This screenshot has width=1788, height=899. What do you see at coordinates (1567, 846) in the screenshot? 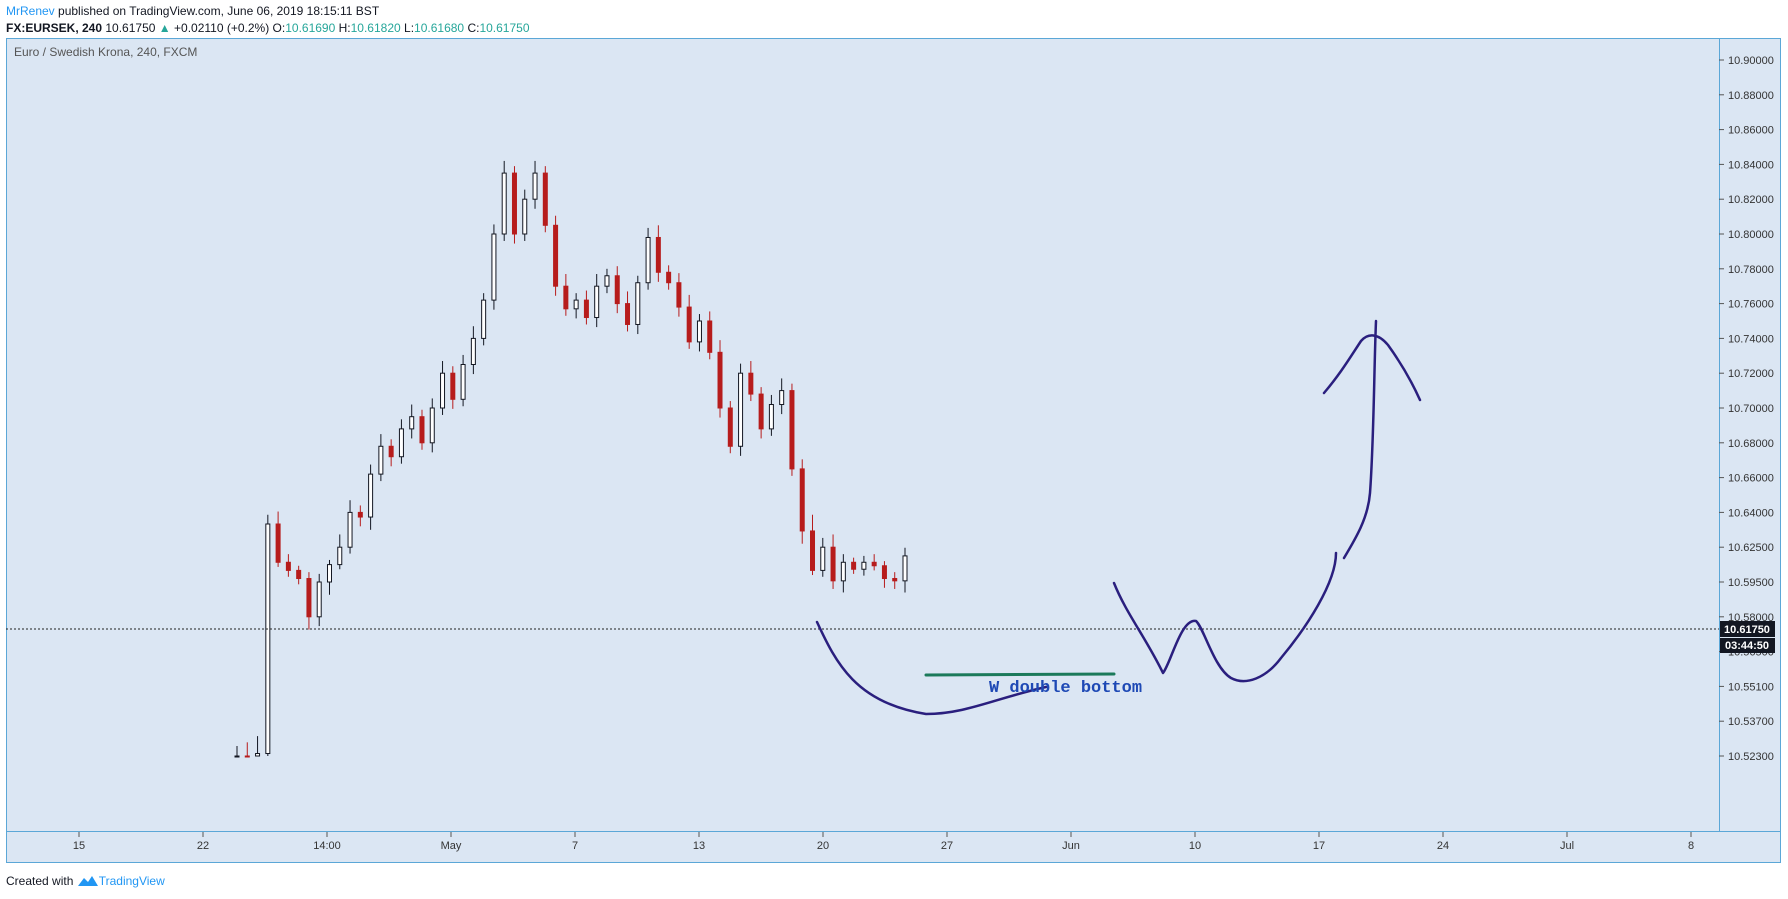
I see `x-tick-label: Jul` at bounding box center [1567, 846].